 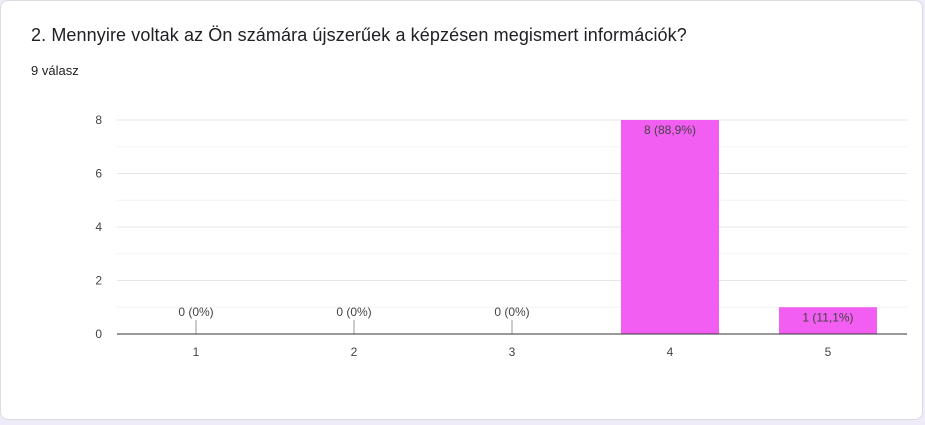 What do you see at coordinates (670, 130) in the screenshot?
I see `data-label: 8 (88,9%)` at bounding box center [670, 130].